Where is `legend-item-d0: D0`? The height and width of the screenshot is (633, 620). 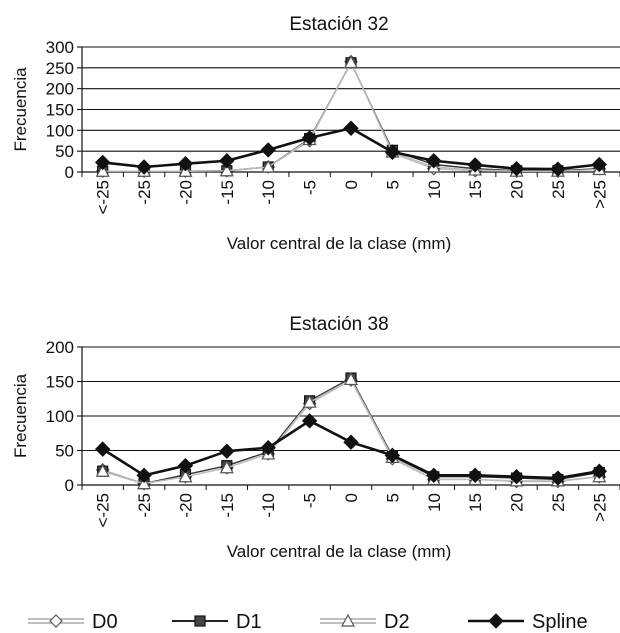
legend-item-d0: D0 is located at coordinates (73, 622).